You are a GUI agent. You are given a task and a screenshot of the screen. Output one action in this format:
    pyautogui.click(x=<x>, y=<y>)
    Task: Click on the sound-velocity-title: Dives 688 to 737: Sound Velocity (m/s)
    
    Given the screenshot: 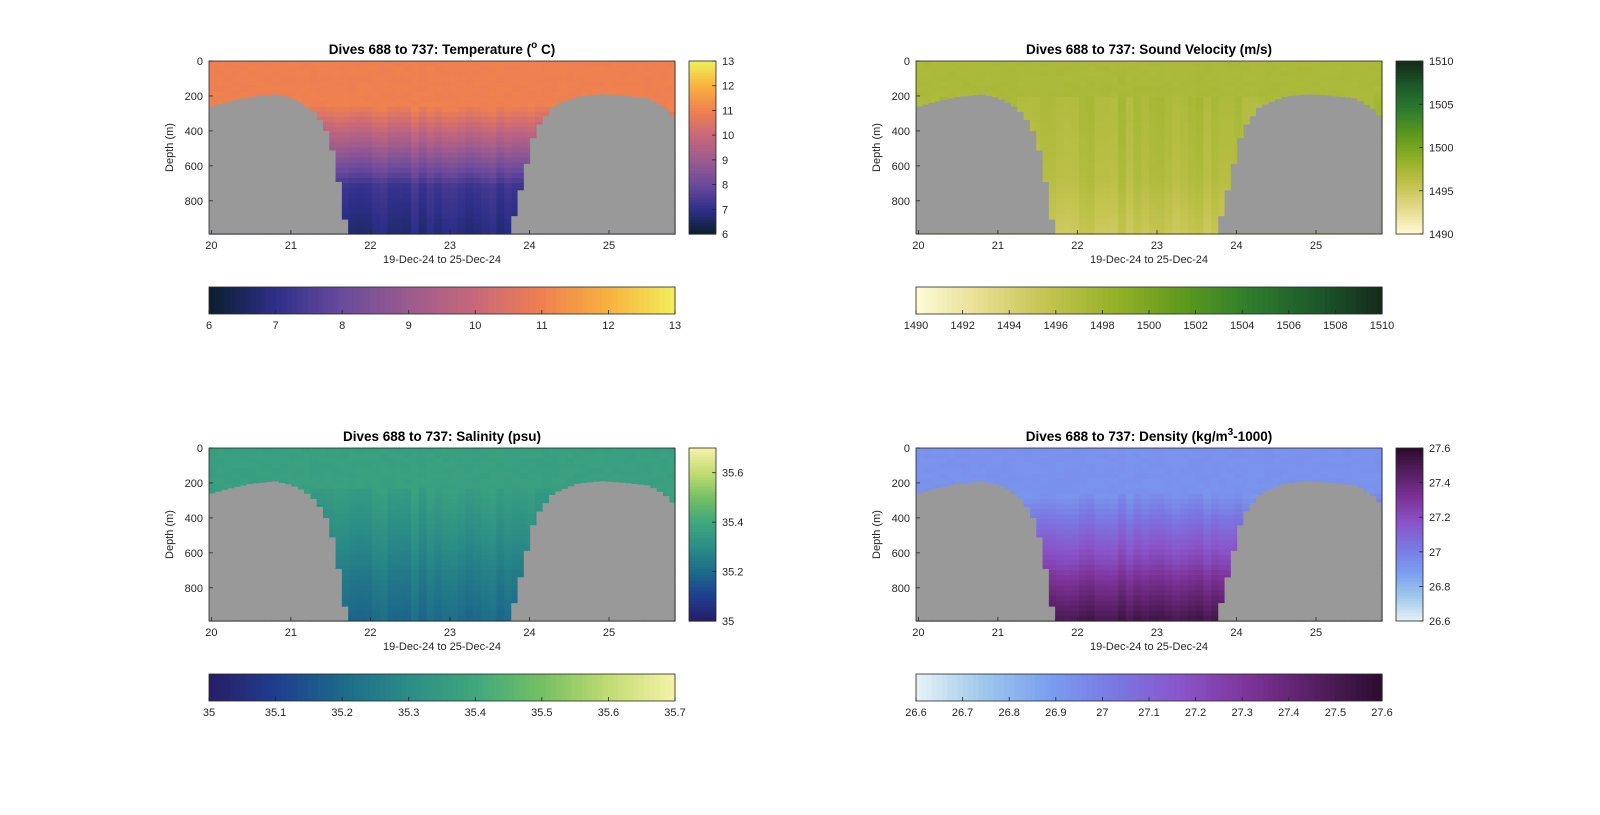 What is the action you would take?
    pyautogui.click(x=1149, y=49)
    